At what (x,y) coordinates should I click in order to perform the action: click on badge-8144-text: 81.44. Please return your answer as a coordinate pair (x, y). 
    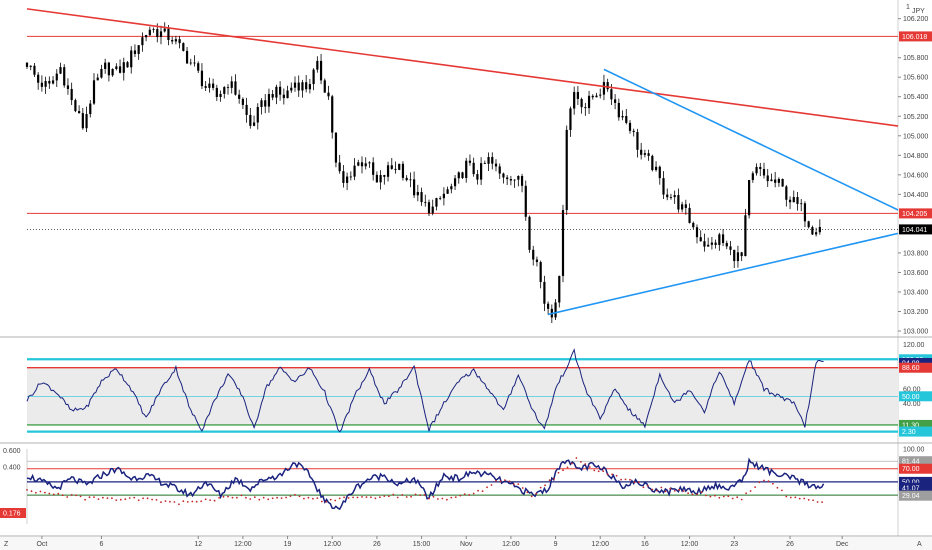
    Looking at the image, I should click on (911, 462).